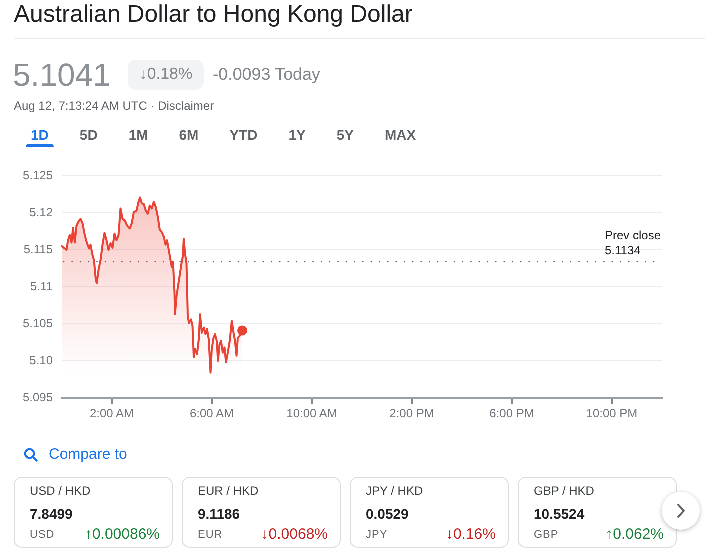 This screenshot has height=558, width=705. What do you see at coordinates (38, 323) in the screenshot?
I see `y-tick-label: 5.105` at bounding box center [38, 323].